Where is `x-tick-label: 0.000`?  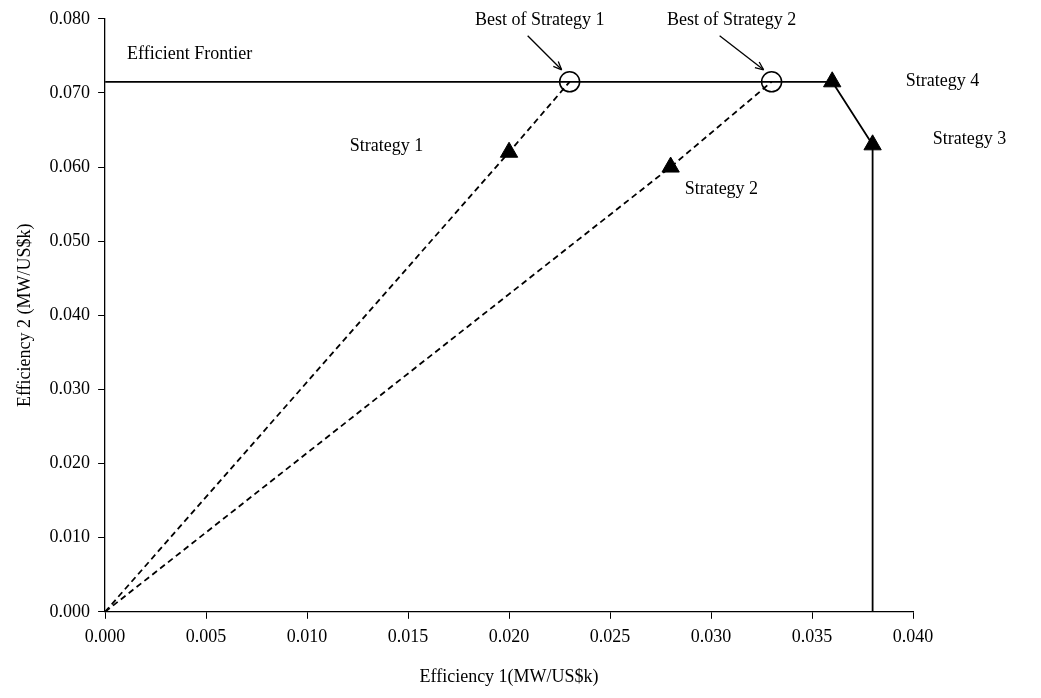 x-tick-label: 0.000 is located at coordinates (105, 636).